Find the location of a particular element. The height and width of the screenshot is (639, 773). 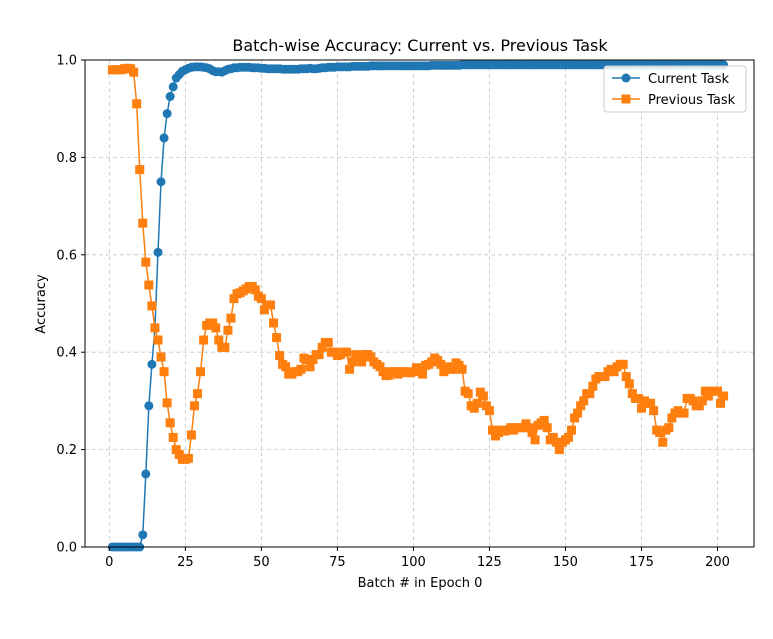

x-tick-label: 175 is located at coordinates (641, 562).